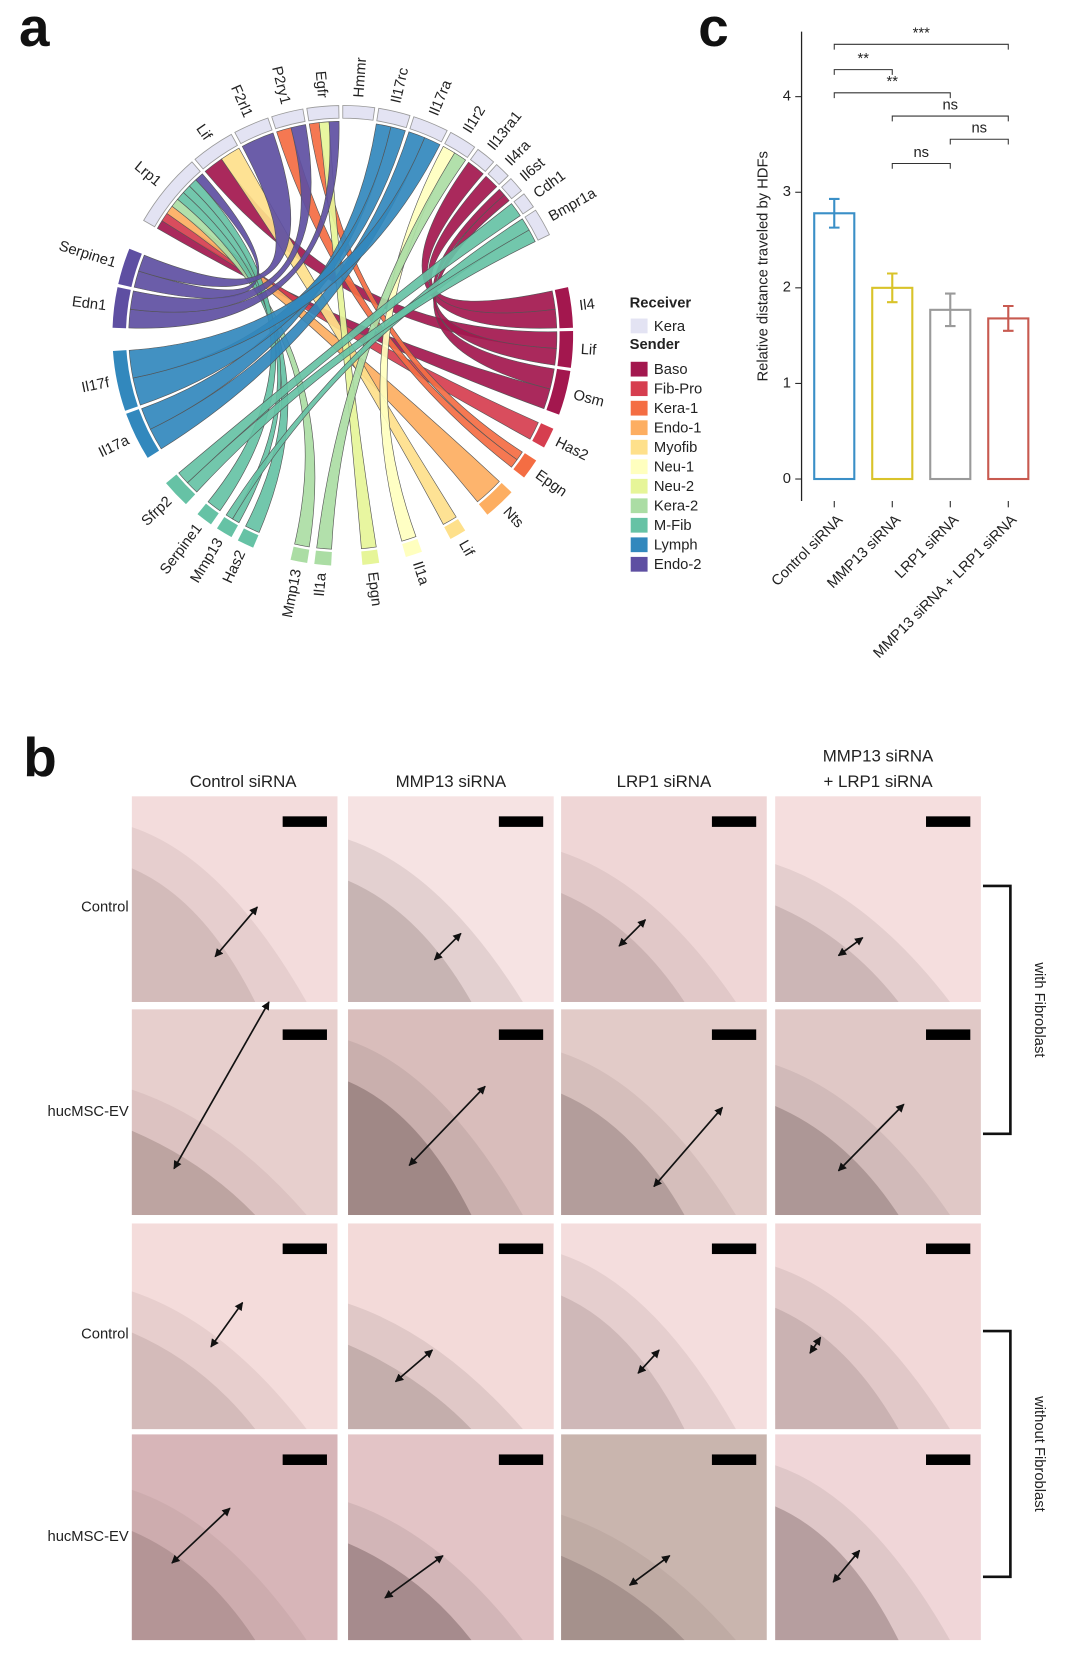 This screenshot has height=1677, width=1080. I want to click on legend-label: Kera, so click(670, 327).